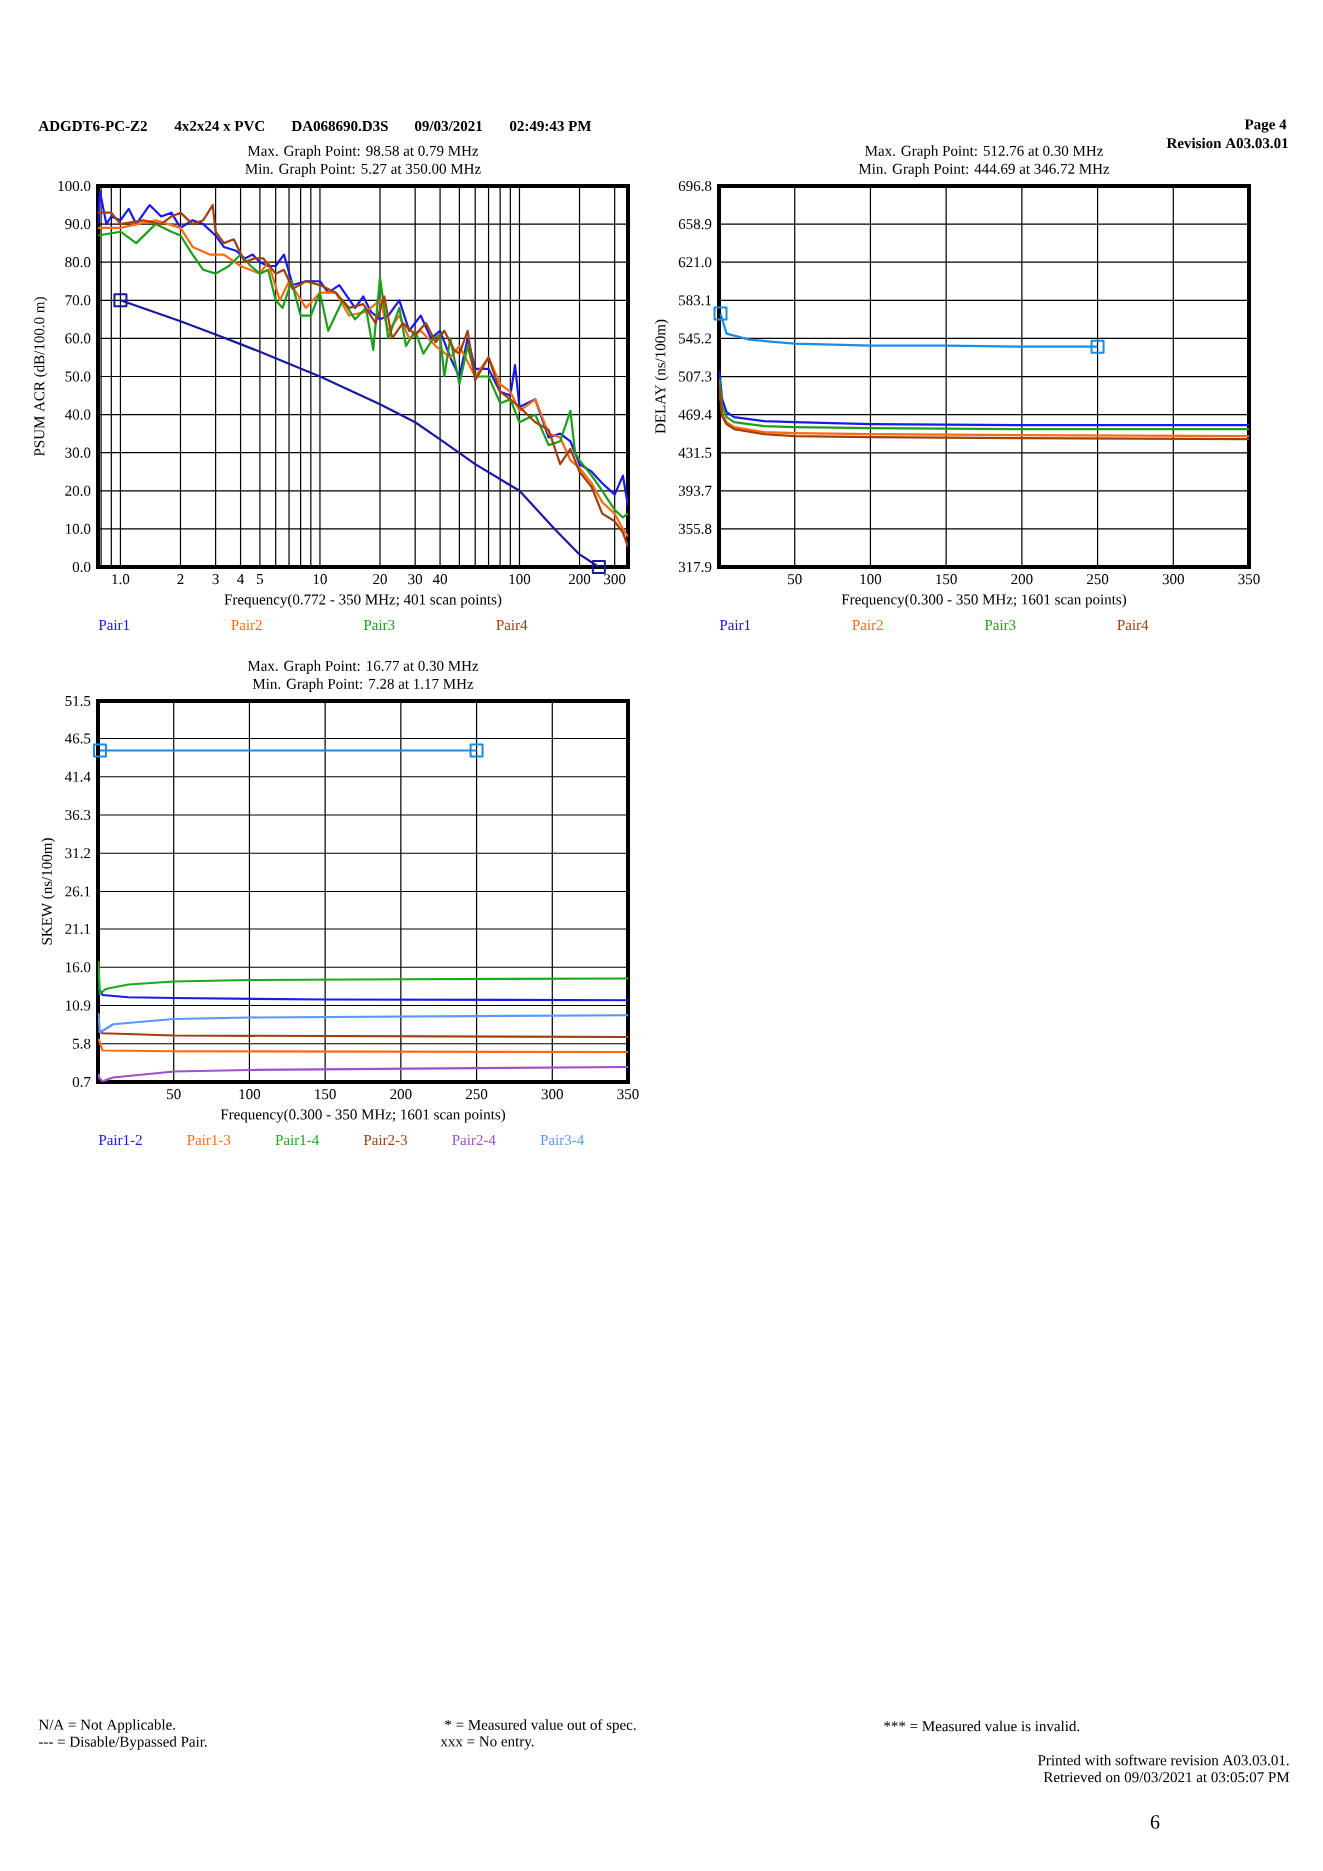 Image resolution: width=1323 pixels, height=1871 pixels. I want to click on y-tick-label: 658.9, so click(695, 224).